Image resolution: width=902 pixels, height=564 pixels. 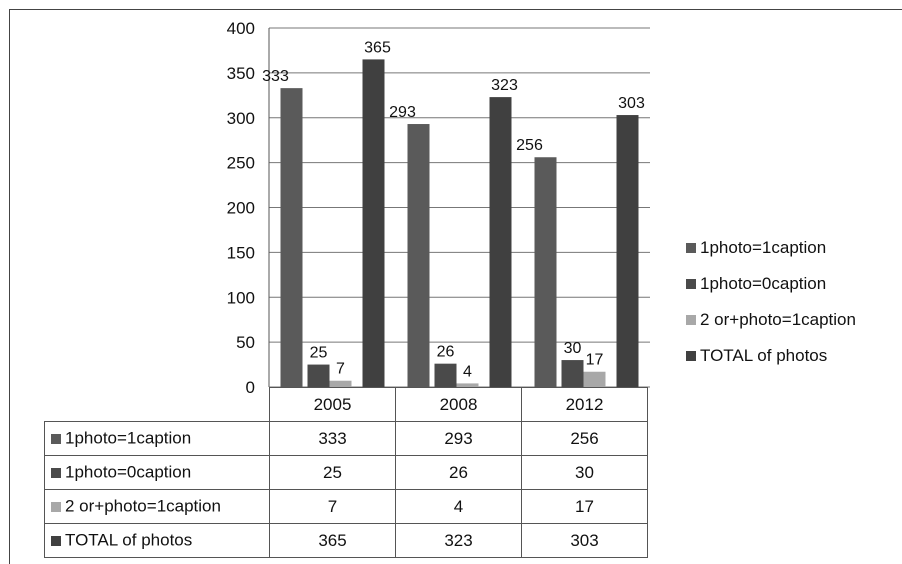 What do you see at coordinates (573, 348) in the screenshot?
I see `data-label: 30` at bounding box center [573, 348].